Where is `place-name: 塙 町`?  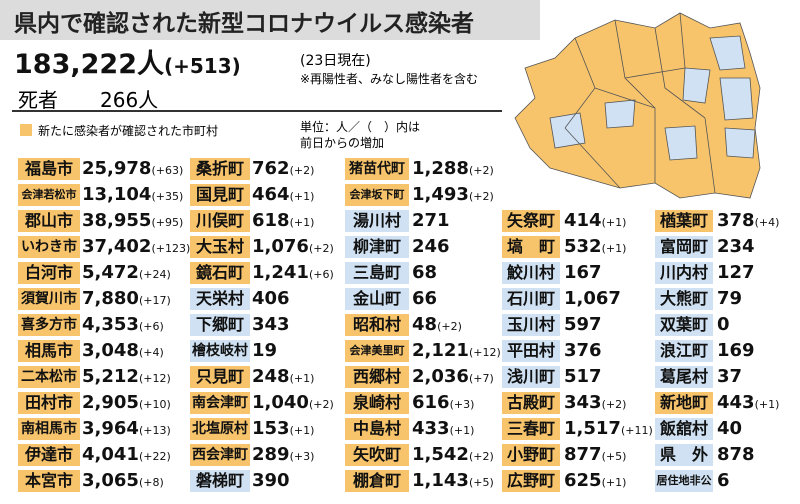
place-name: 塙 町 is located at coordinates (531, 247).